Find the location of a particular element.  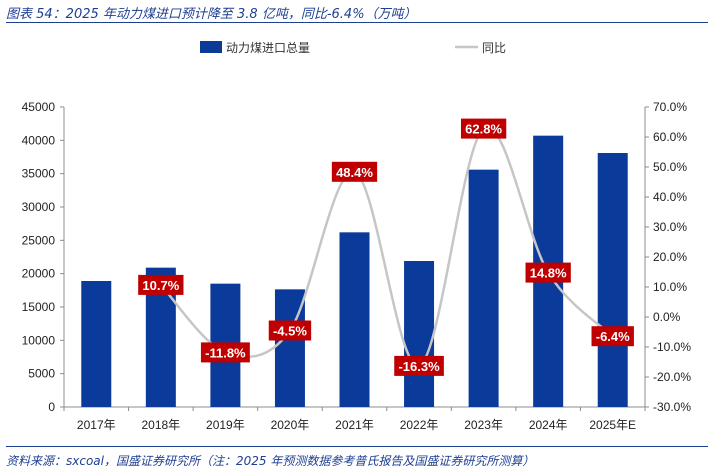

data-label: -4.5% is located at coordinates (290, 330).